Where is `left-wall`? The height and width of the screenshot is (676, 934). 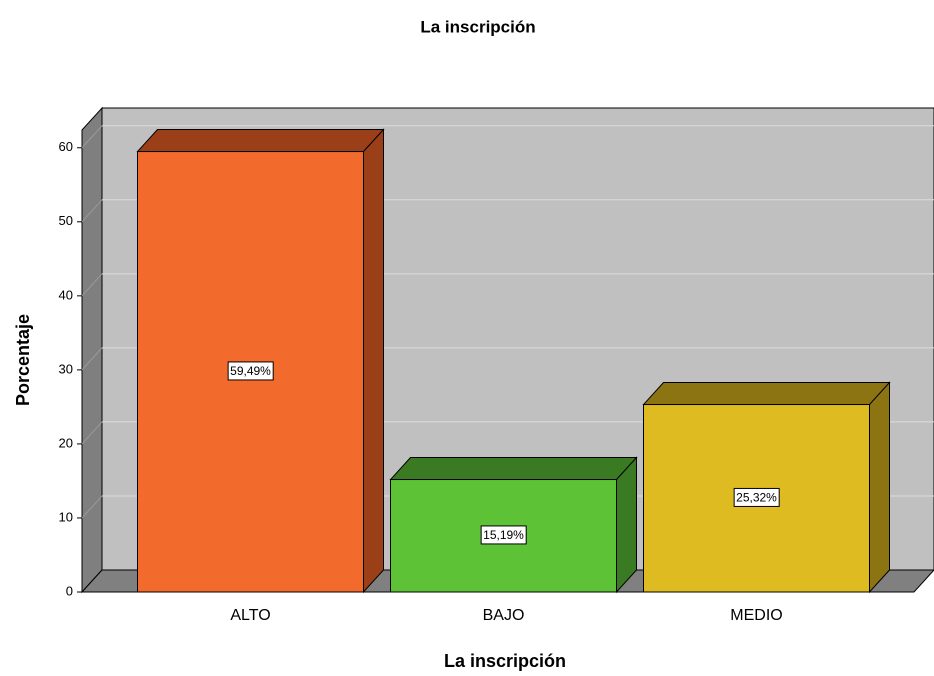 left-wall is located at coordinates (92, 350).